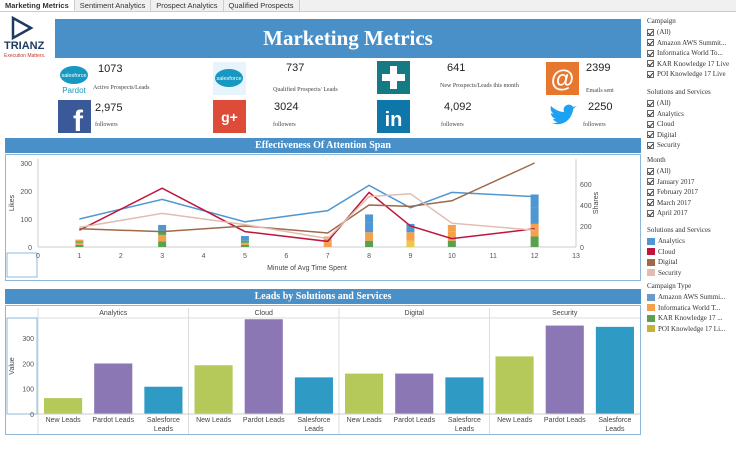 The height and width of the screenshot is (454, 736). Describe the element at coordinates (688, 64) in the screenshot. I see `filter-option: KAR Knowledge 17 Live` at that location.